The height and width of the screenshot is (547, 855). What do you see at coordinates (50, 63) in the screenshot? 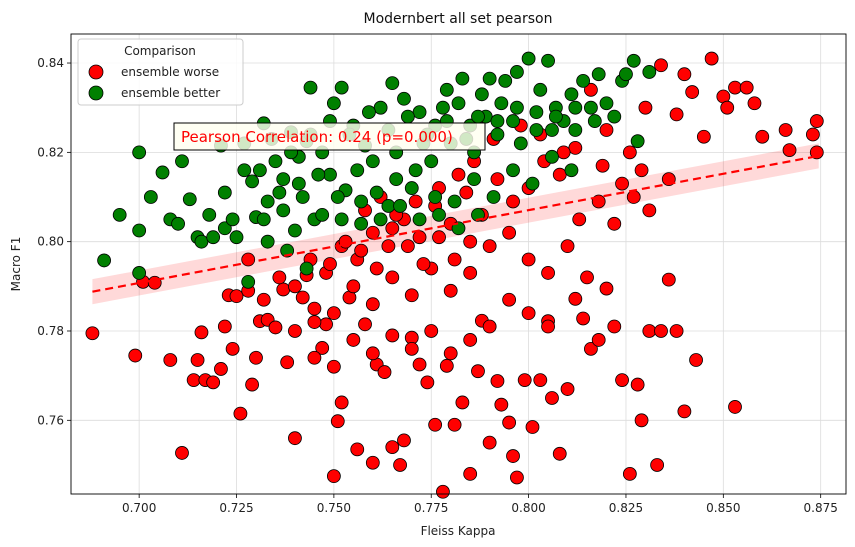
I see `y-tick-label: 0.84` at bounding box center [50, 63].